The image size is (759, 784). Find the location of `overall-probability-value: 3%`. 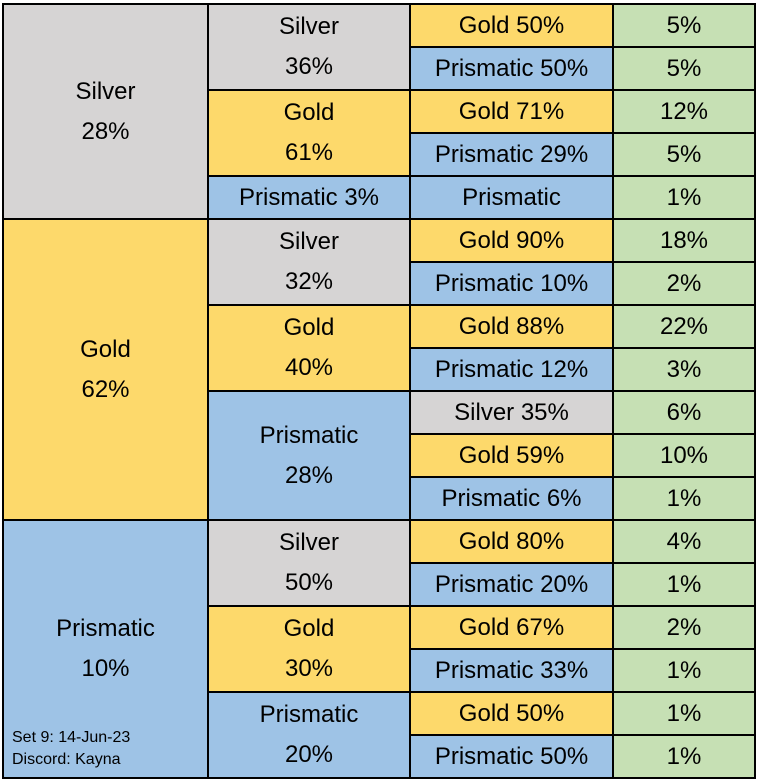

overall-probability-value: 3% is located at coordinates (684, 369).